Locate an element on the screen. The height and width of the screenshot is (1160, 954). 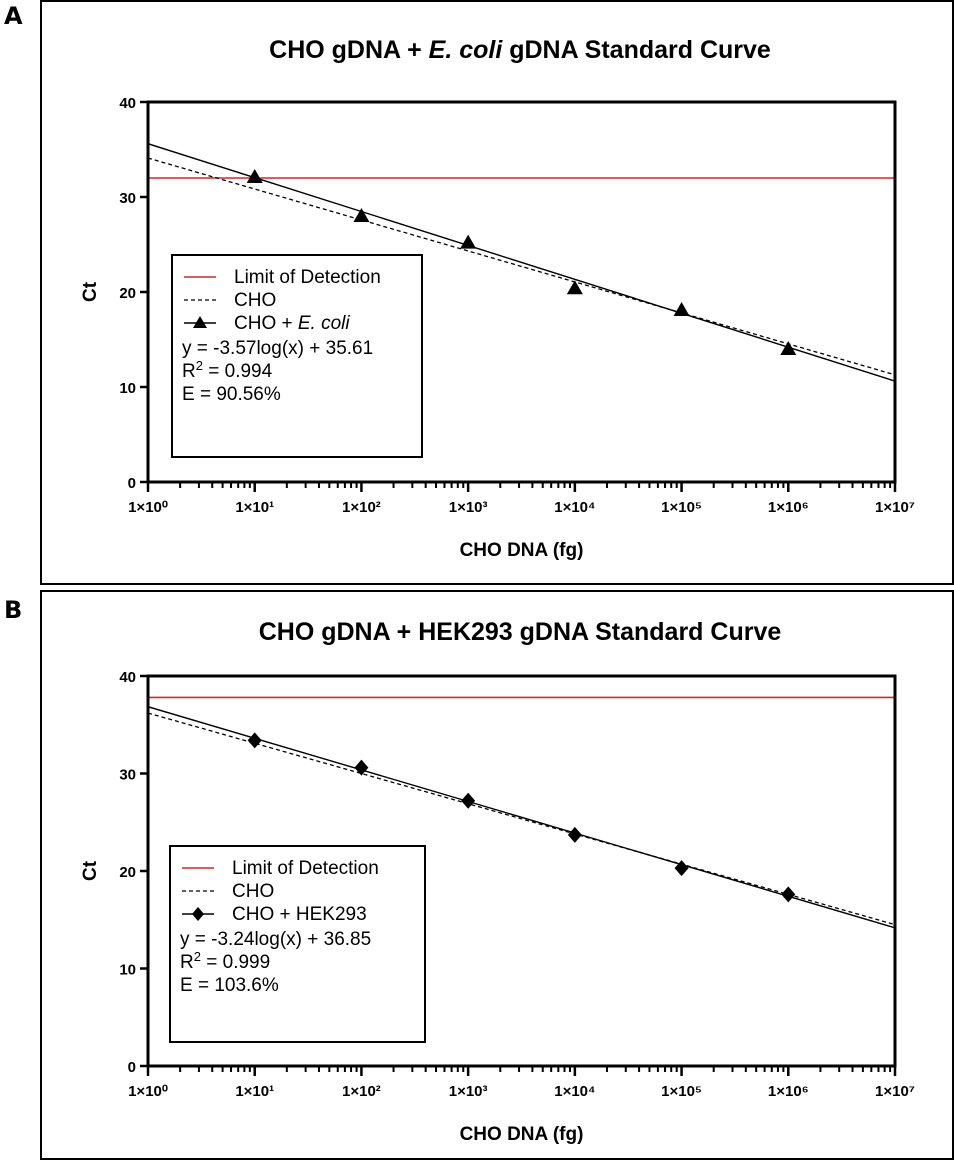
chart-title: CHO gDNA + HEK293 gDNA Standard Curve is located at coordinates (520, 632).